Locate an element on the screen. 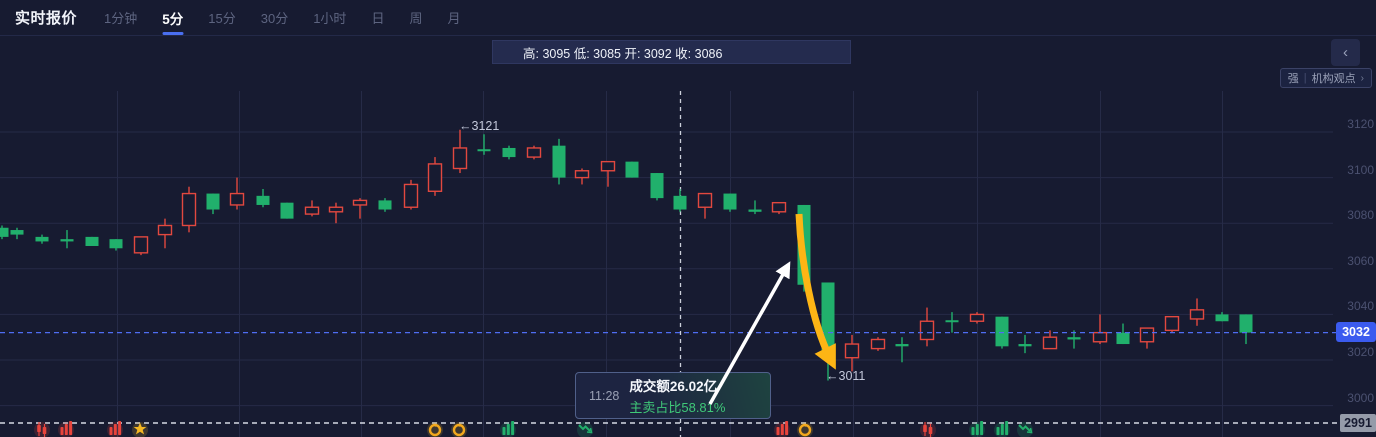 This screenshot has height=437, width=1376. strength-badge: 强 is located at coordinates (1293, 79).